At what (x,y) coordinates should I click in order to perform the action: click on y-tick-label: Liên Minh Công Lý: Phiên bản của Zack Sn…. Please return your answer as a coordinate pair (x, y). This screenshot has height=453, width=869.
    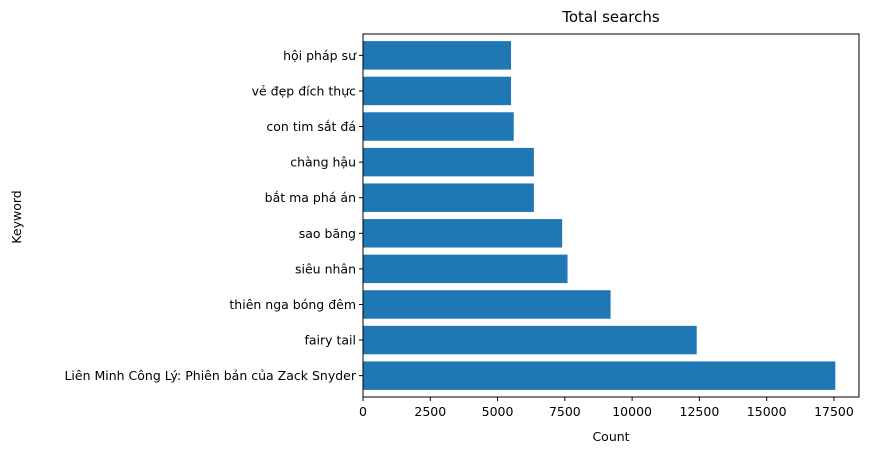
    Looking at the image, I should click on (210, 375).